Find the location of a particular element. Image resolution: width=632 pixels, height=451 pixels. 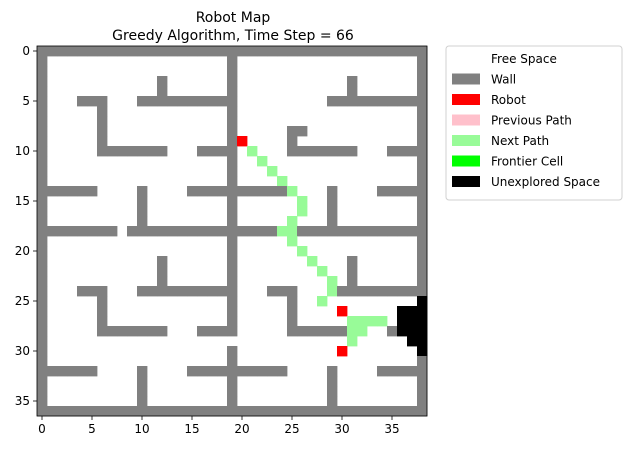

legend-label: Unexplored Space is located at coordinates (545, 182).